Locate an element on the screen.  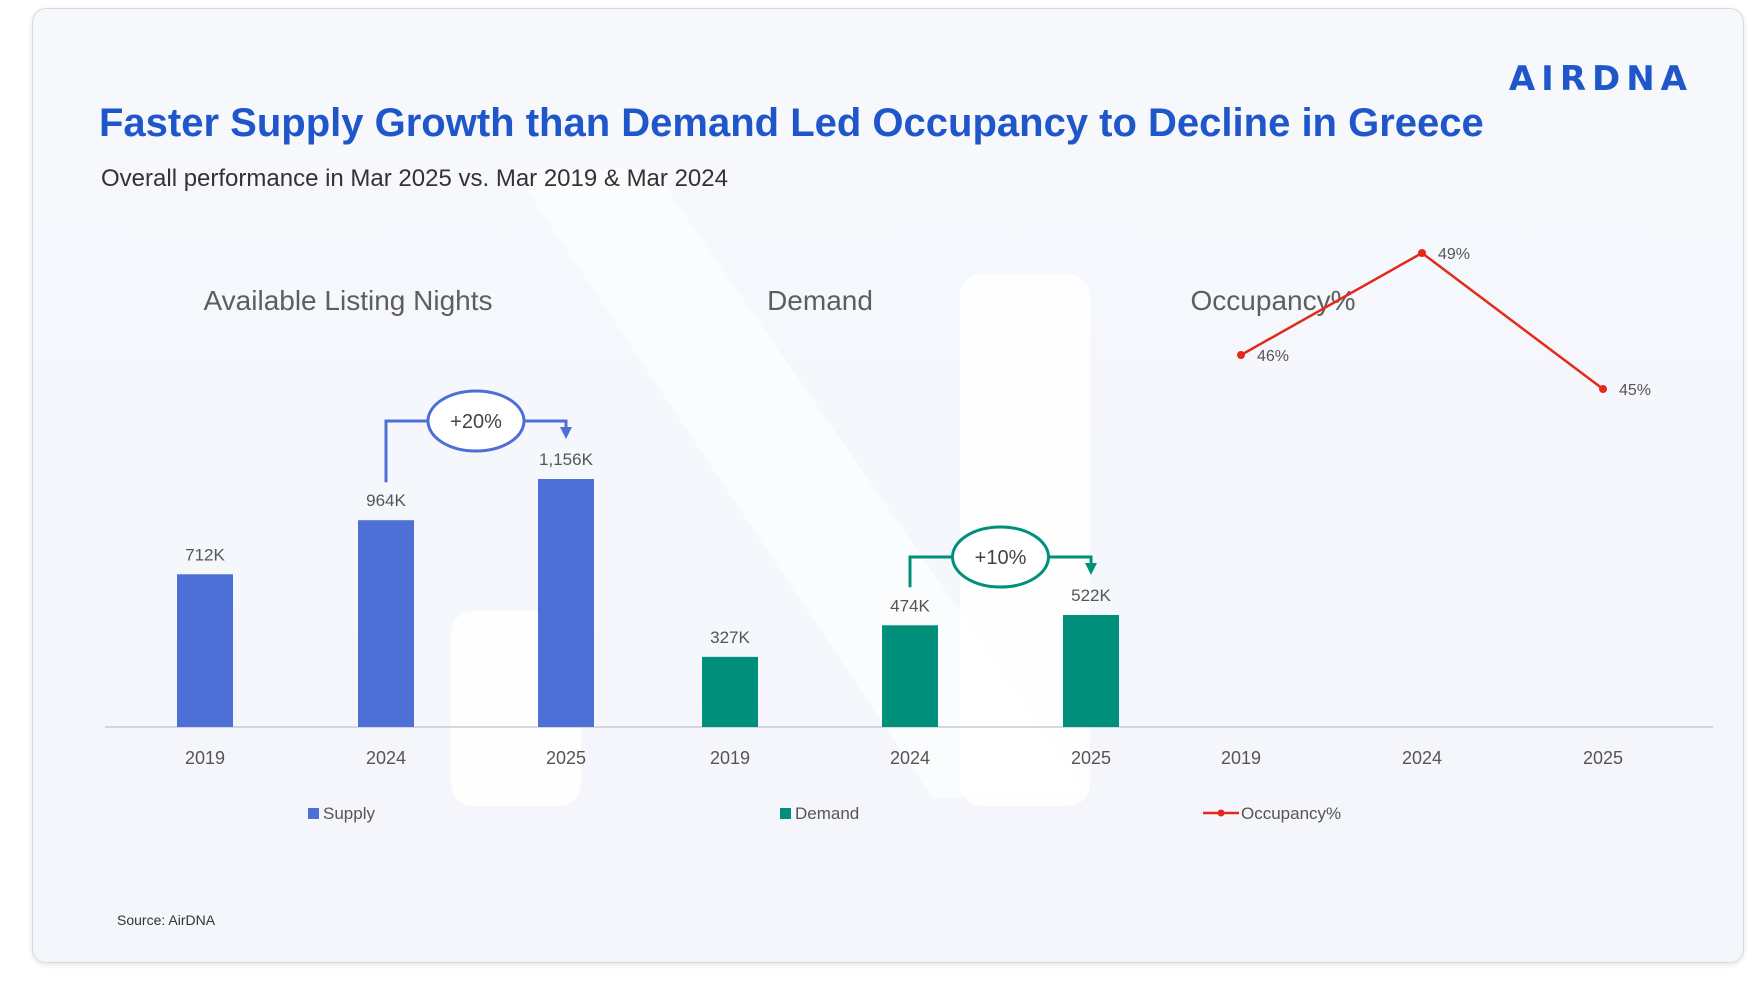
source-note: Source: AirDNA is located at coordinates (166, 920).